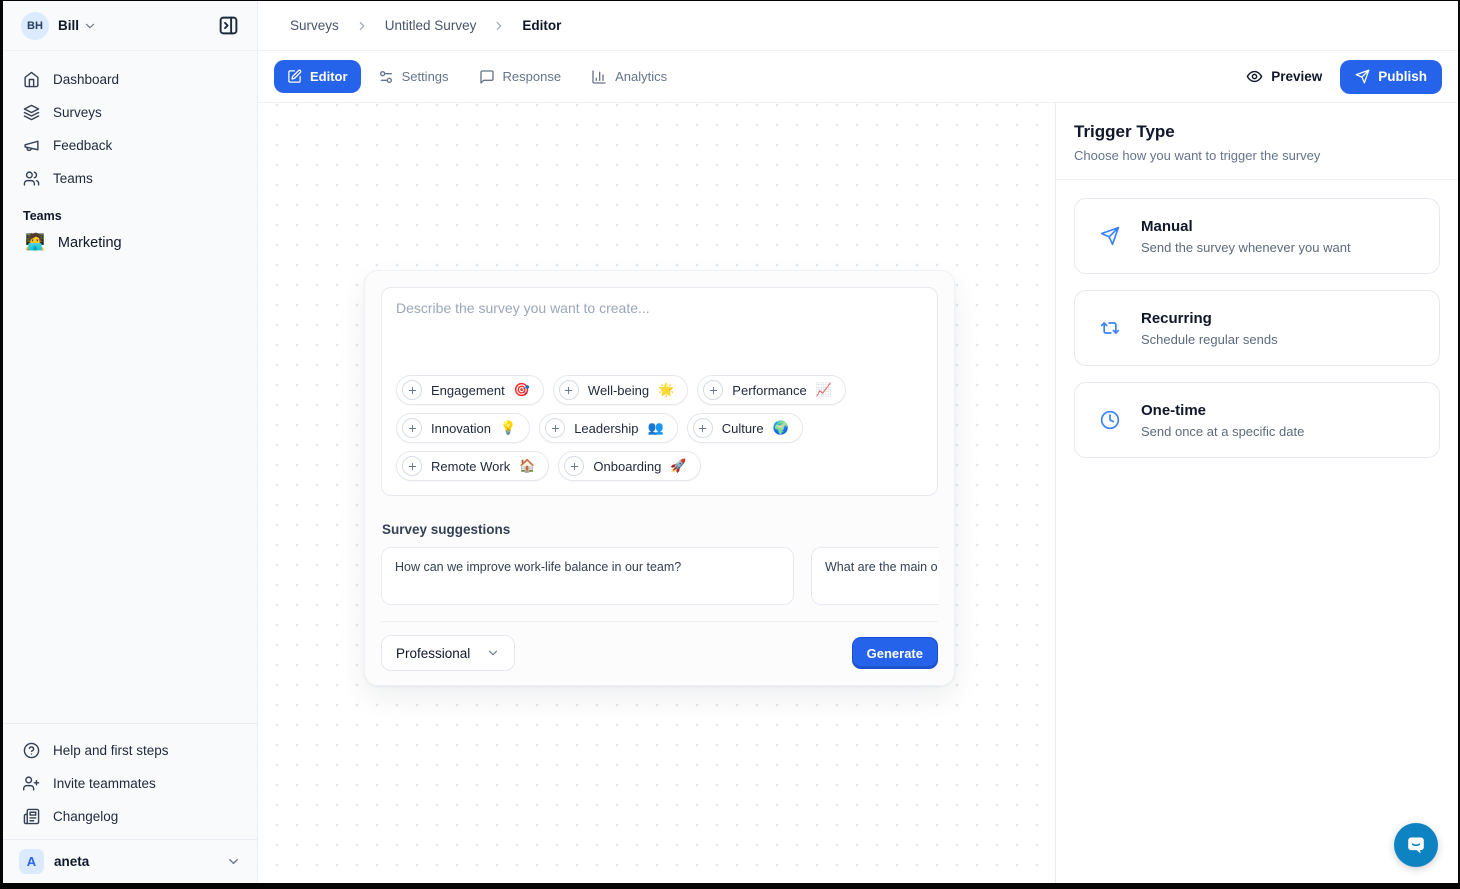  I want to click on repeat-icon, so click(1110, 328).